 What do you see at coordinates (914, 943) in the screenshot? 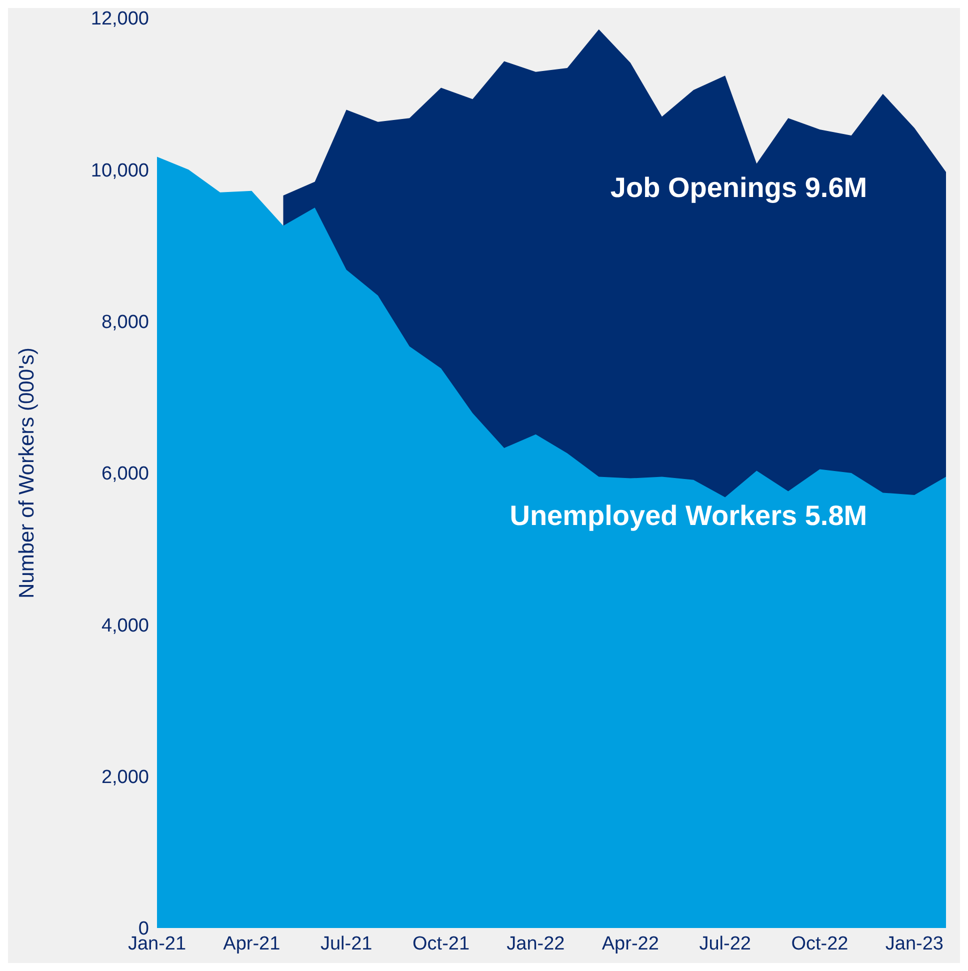
I see `x-tick-label: Jan-23` at bounding box center [914, 943].